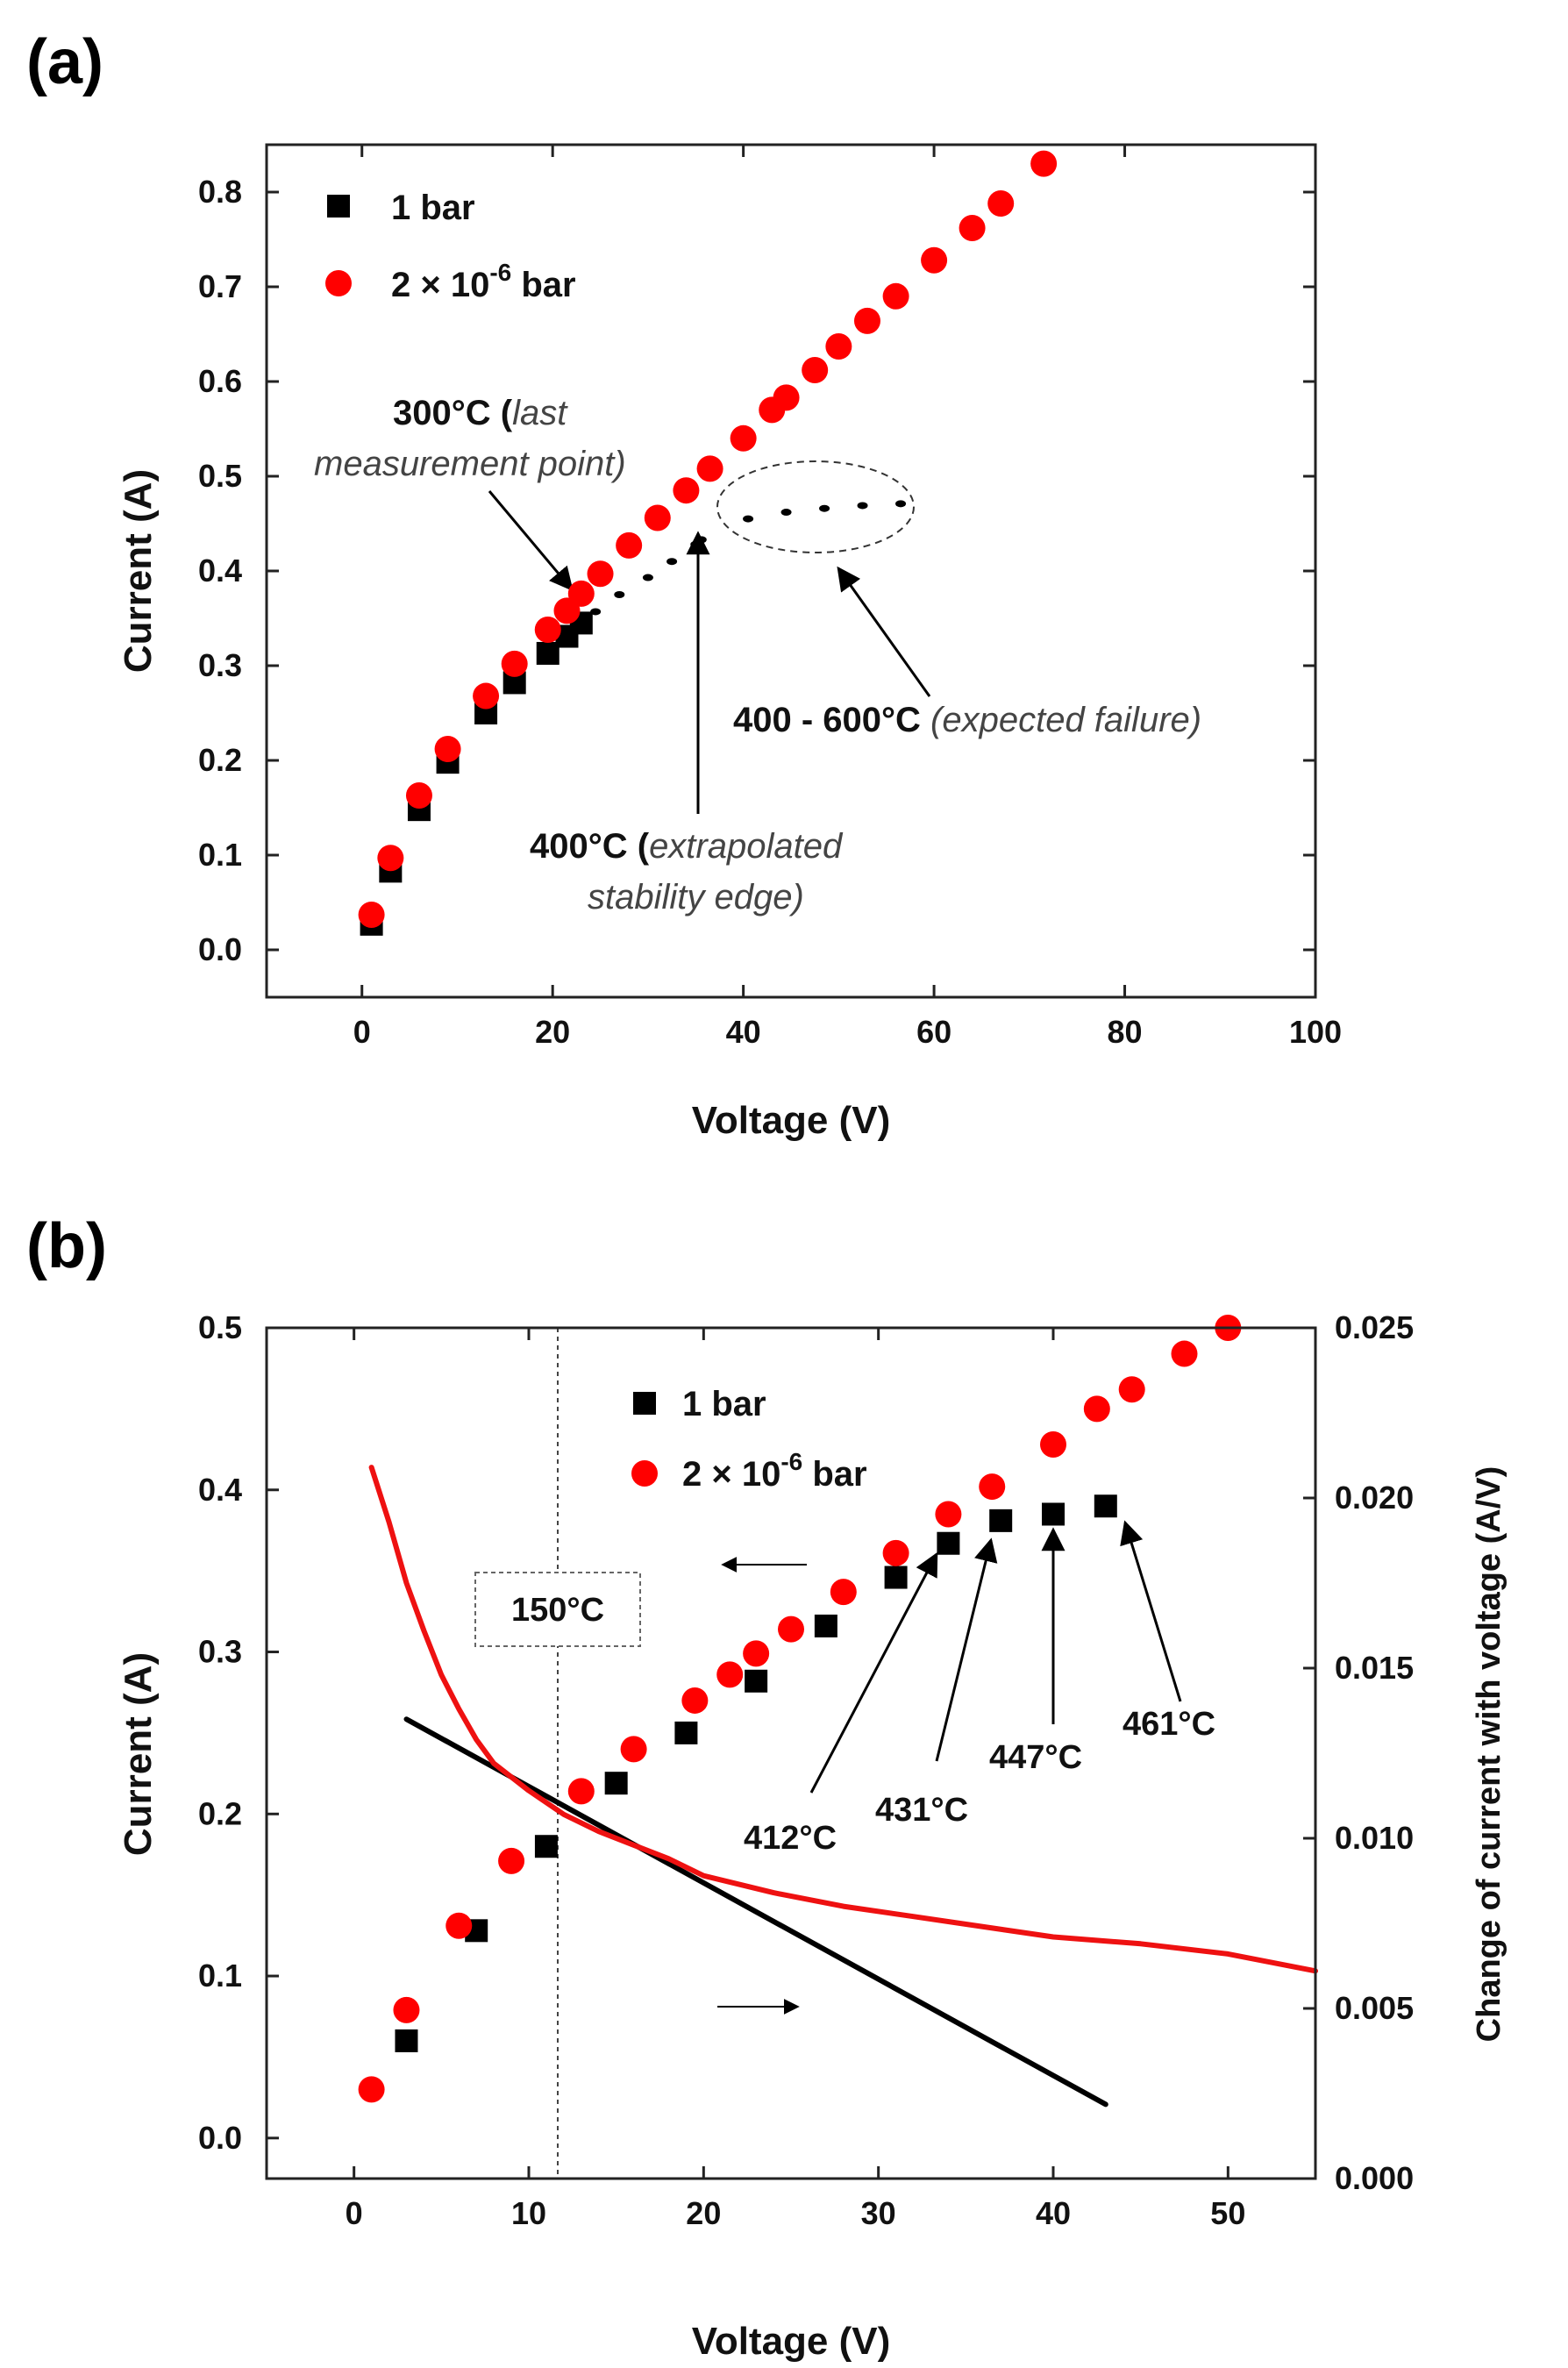 The width and height of the screenshot is (1568, 2368). What do you see at coordinates (1151, 1611) in the screenshot?
I see `arrow-461C` at bounding box center [1151, 1611].